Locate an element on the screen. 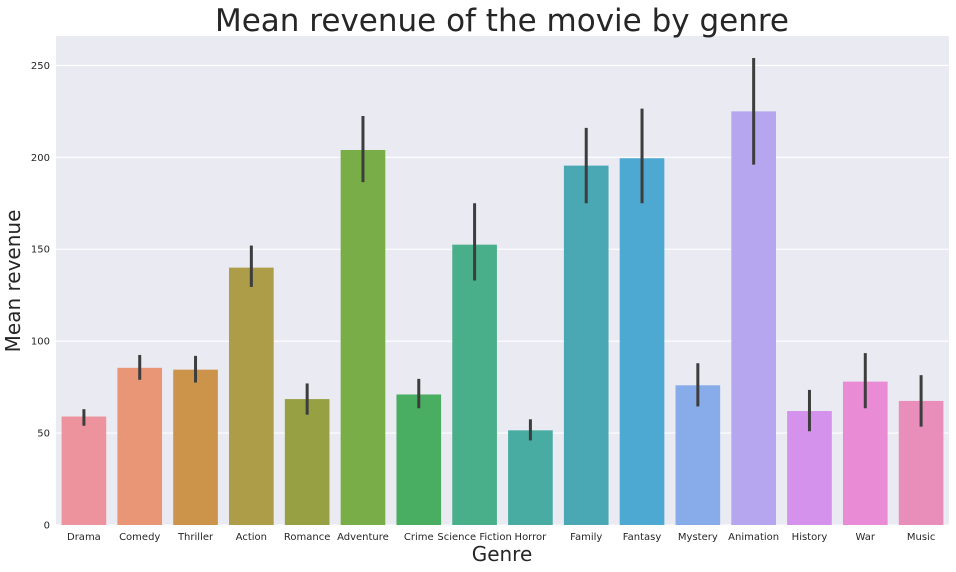 The image size is (956, 572). x-tick-label: Animation is located at coordinates (753, 537).